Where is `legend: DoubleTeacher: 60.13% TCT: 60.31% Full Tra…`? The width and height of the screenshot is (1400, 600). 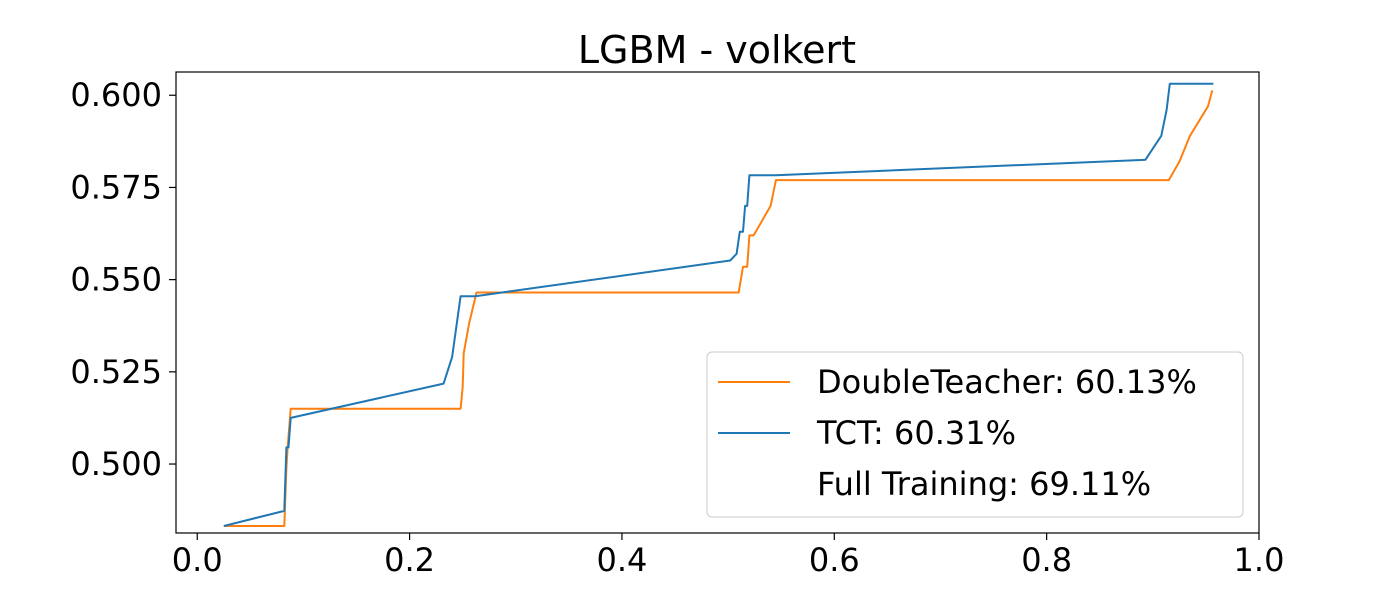 legend: DoubleTeacher: 60.13% TCT: 60.31% Full Tra… is located at coordinates (975, 434).